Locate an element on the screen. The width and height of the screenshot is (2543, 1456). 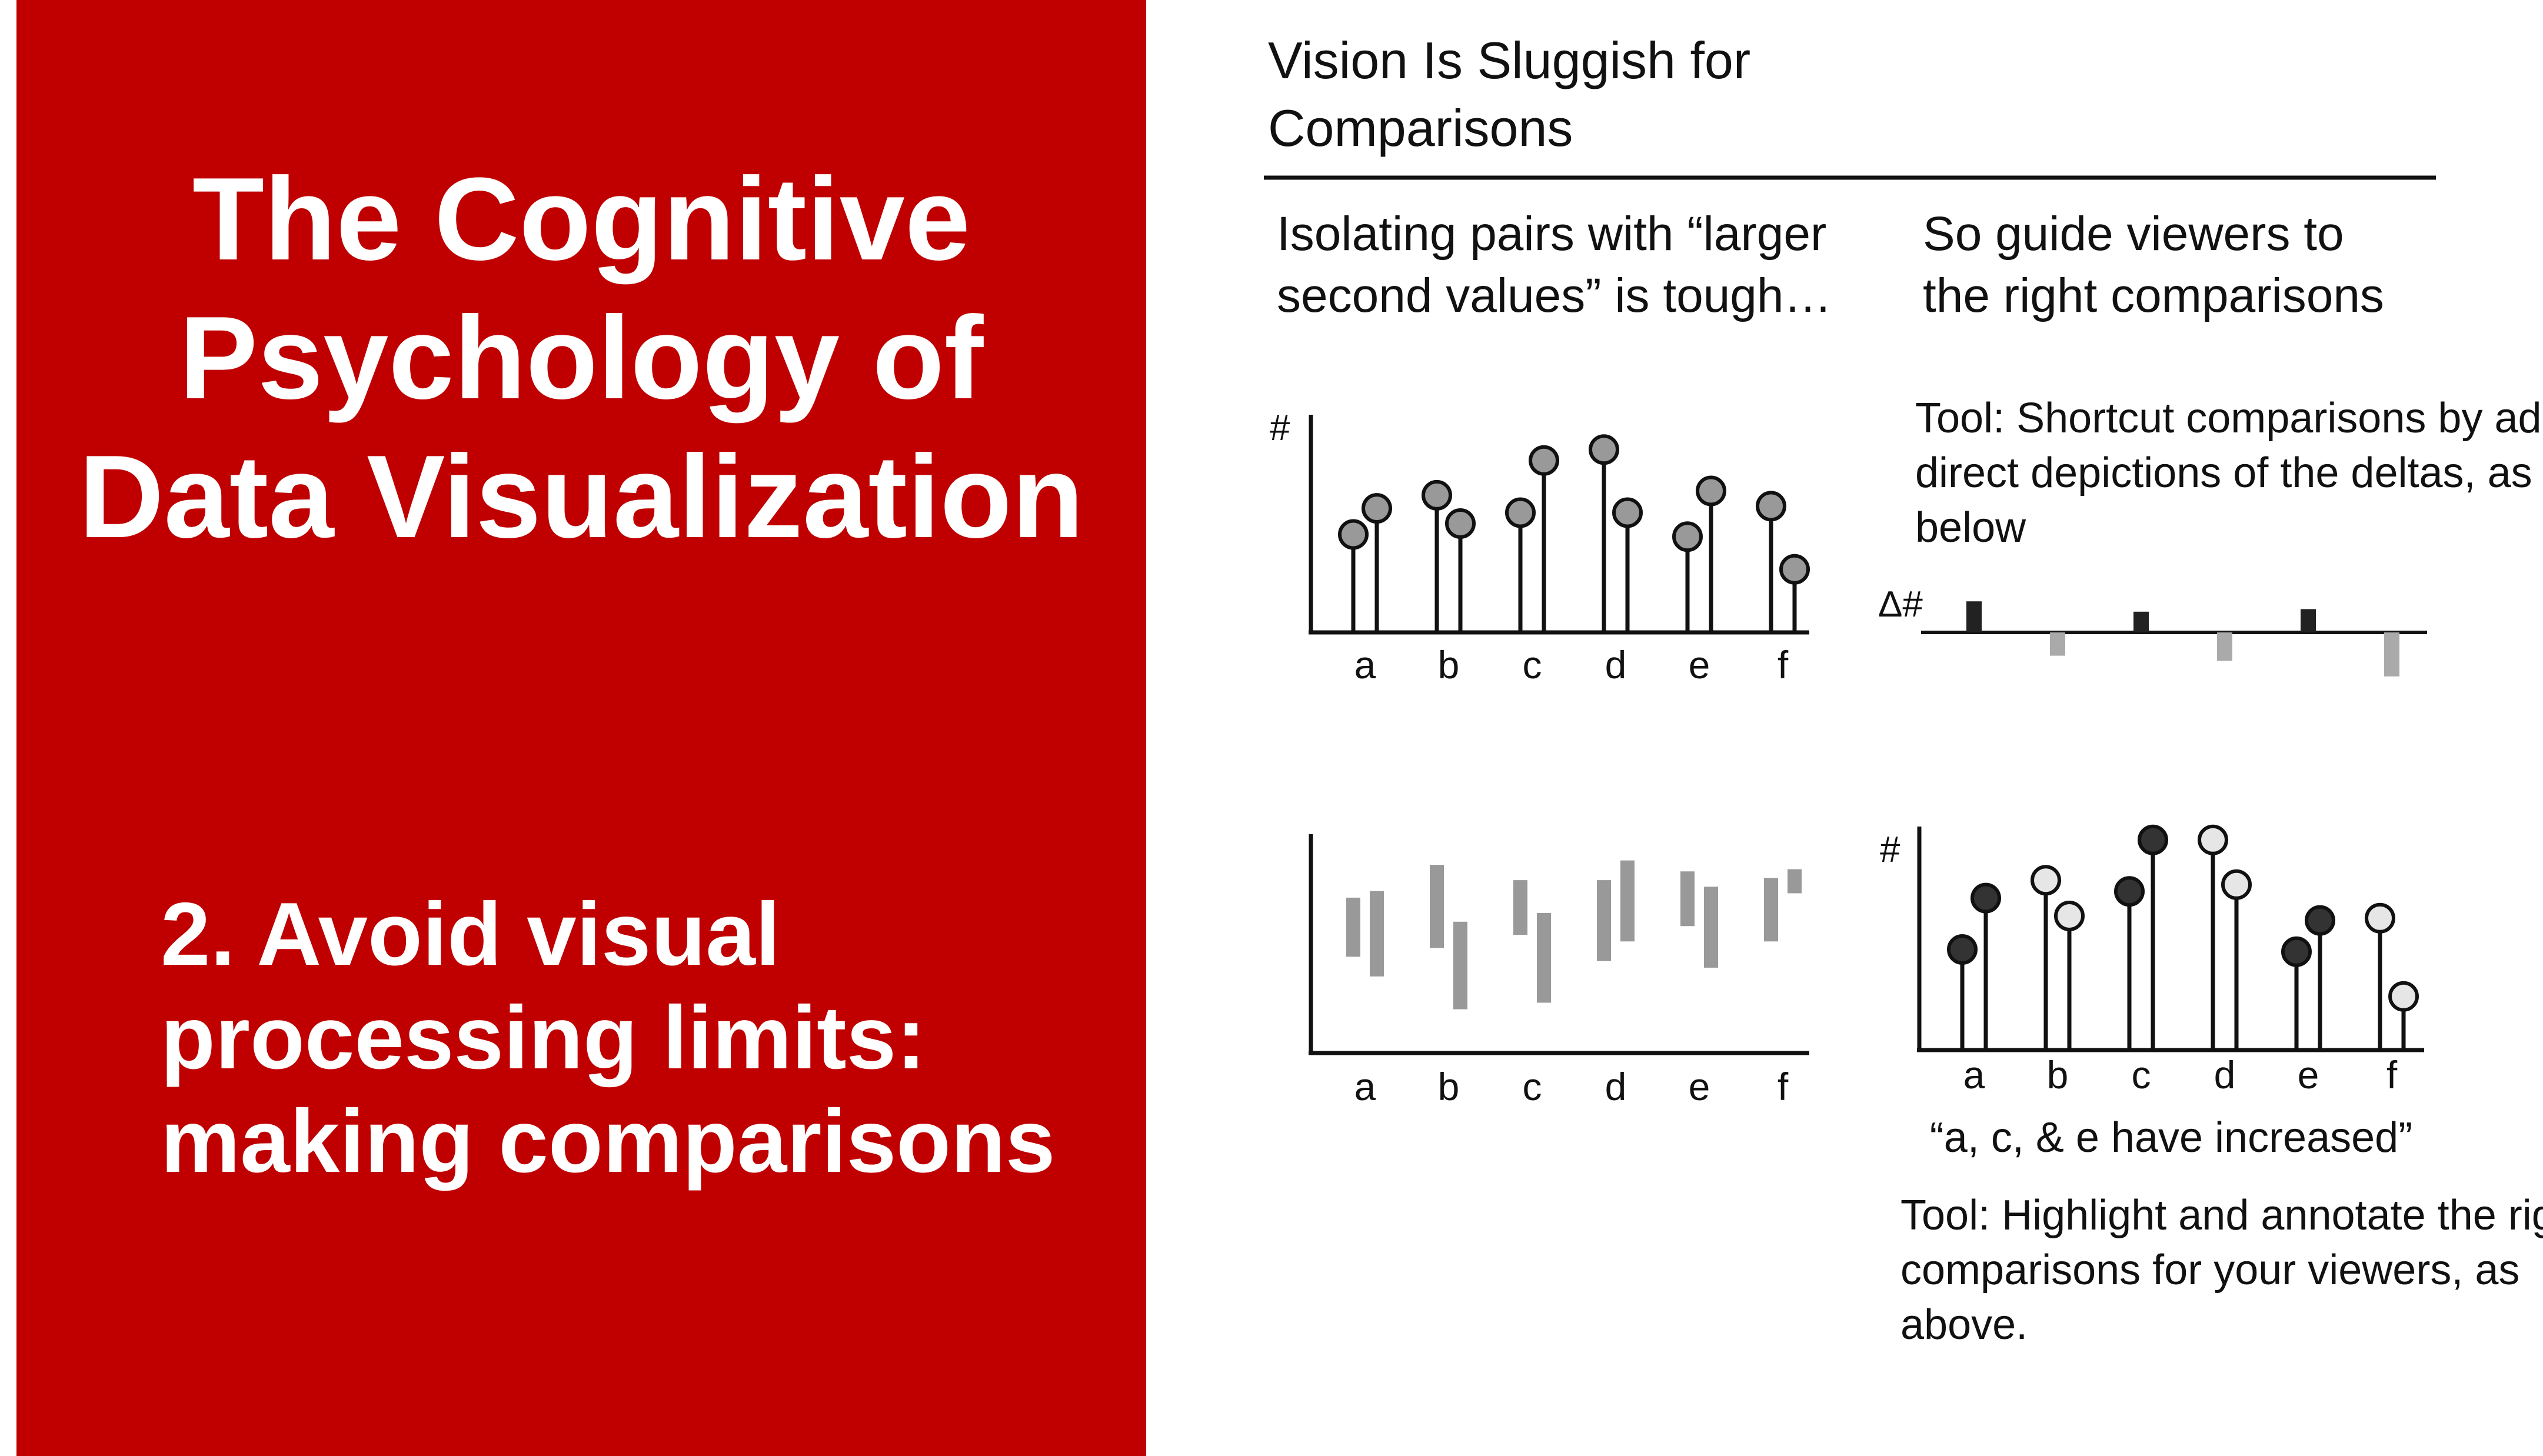
delta-axis-symbol: Δ# is located at coordinates (1900, 604).